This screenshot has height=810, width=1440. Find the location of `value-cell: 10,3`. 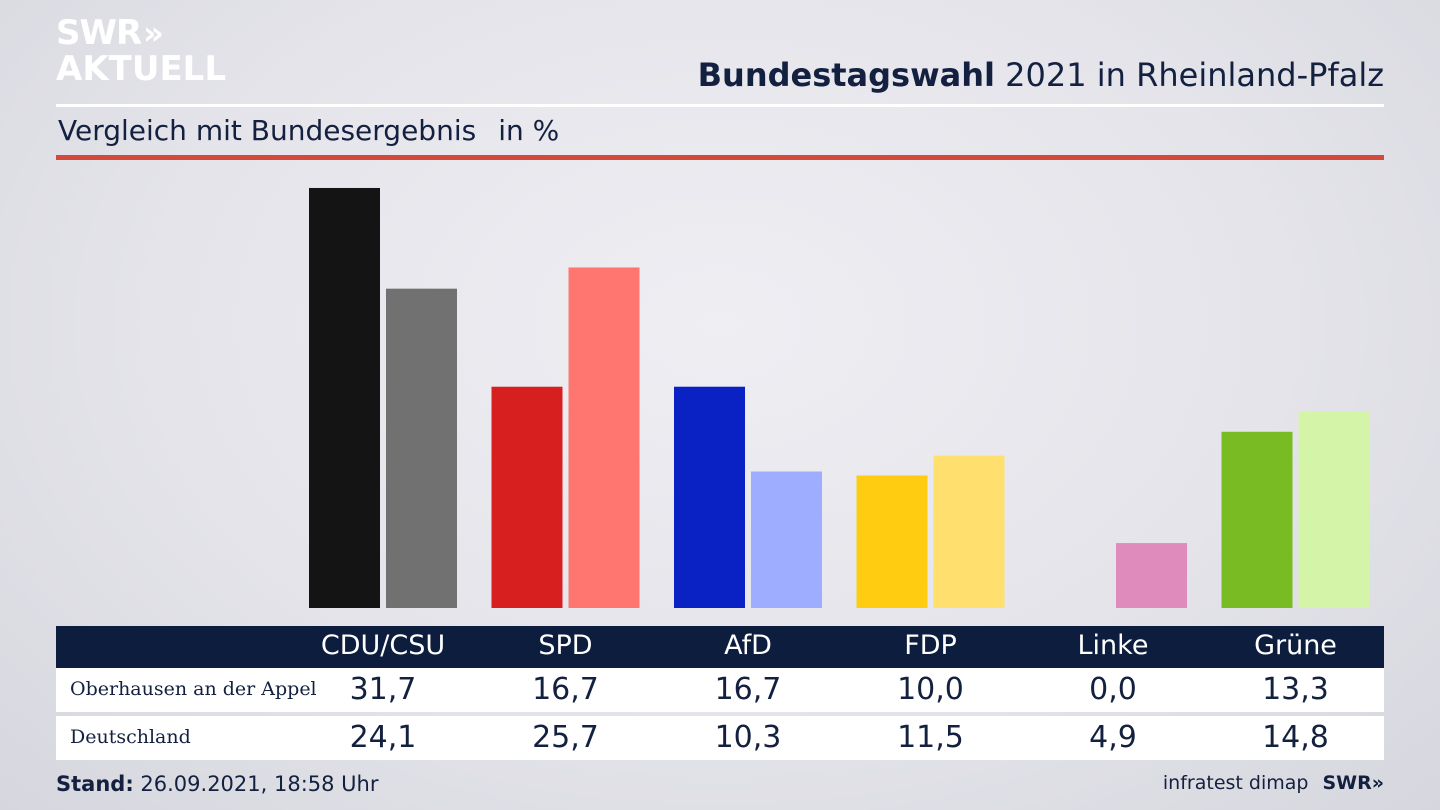

value-cell: 10,3 is located at coordinates (748, 737).